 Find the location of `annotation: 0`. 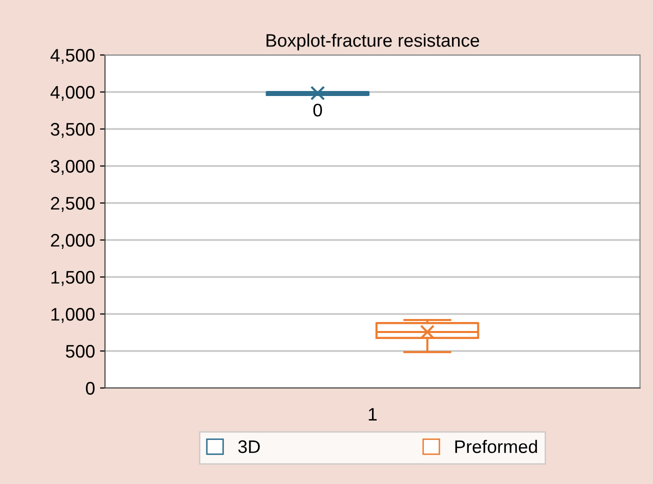

annotation: 0 is located at coordinates (317, 110).